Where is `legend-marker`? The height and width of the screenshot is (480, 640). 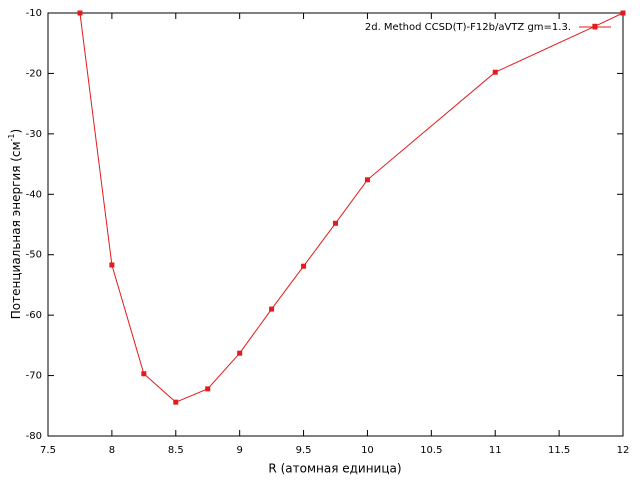 legend-marker is located at coordinates (595, 27).